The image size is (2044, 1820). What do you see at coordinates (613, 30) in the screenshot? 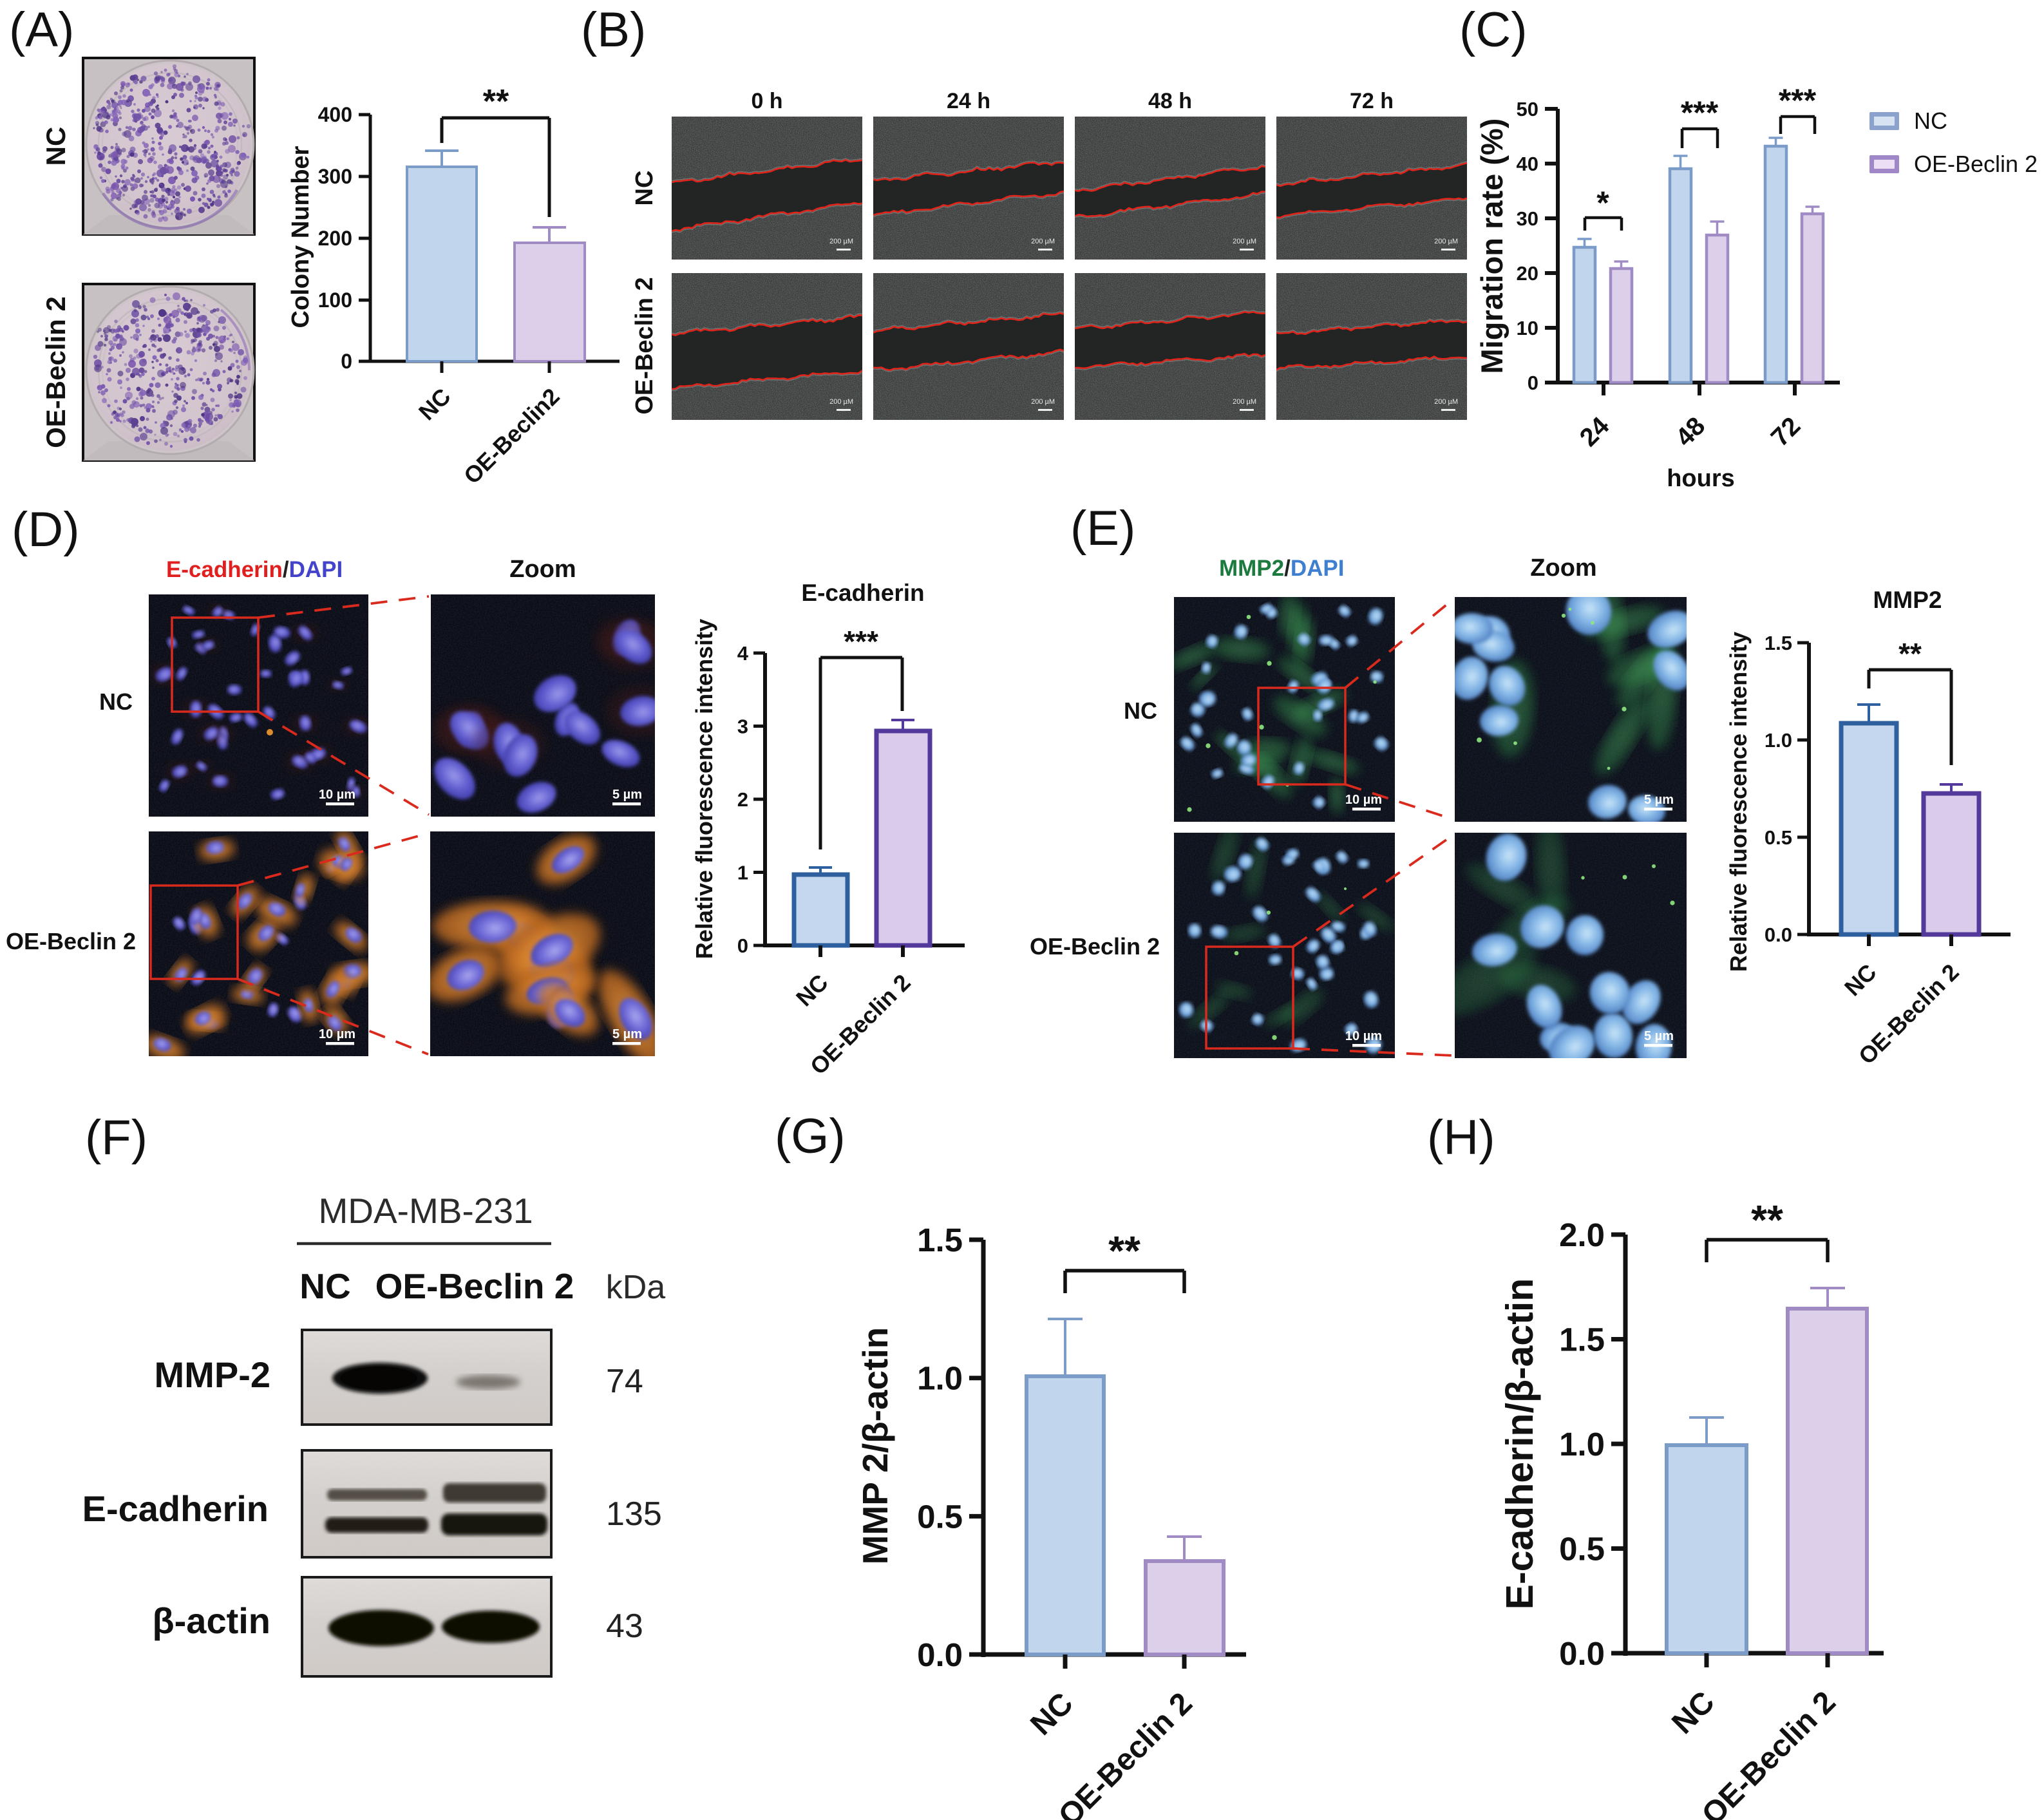
I see `svg-text: (B)` at bounding box center [613, 30].